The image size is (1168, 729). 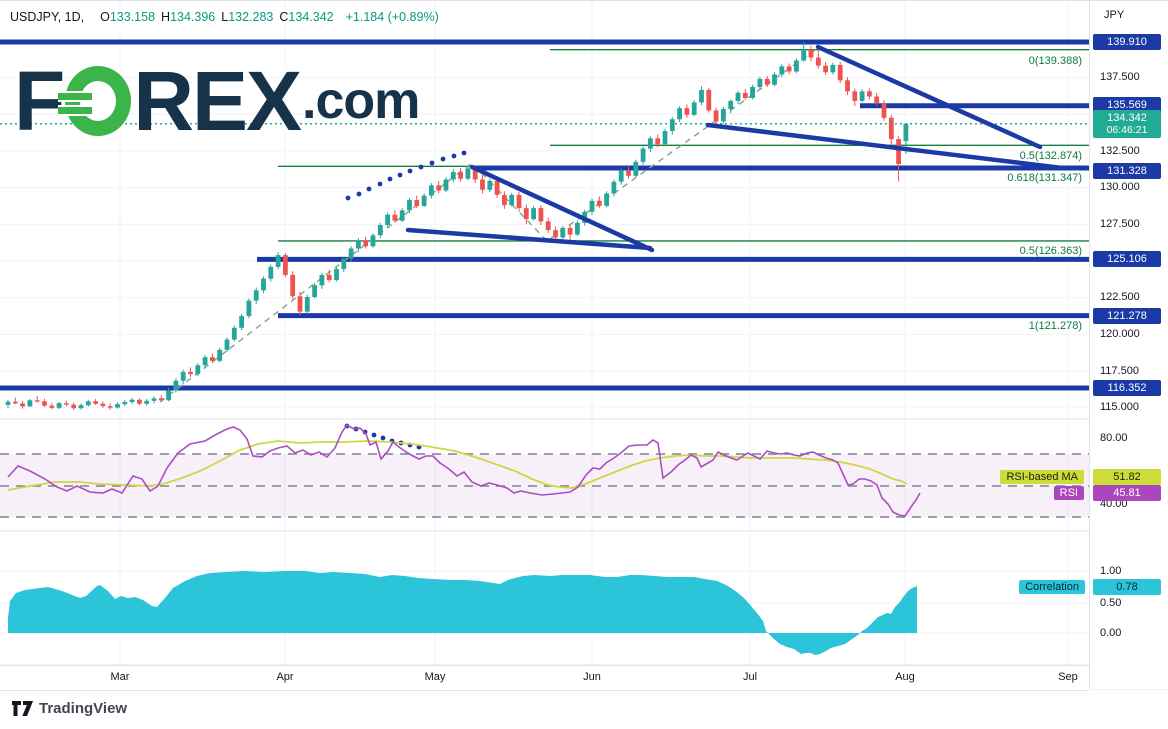 What do you see at coordinates (120, 677) in the screenshot?
I see `month-label: Mar` at bounding box center [120, 677].